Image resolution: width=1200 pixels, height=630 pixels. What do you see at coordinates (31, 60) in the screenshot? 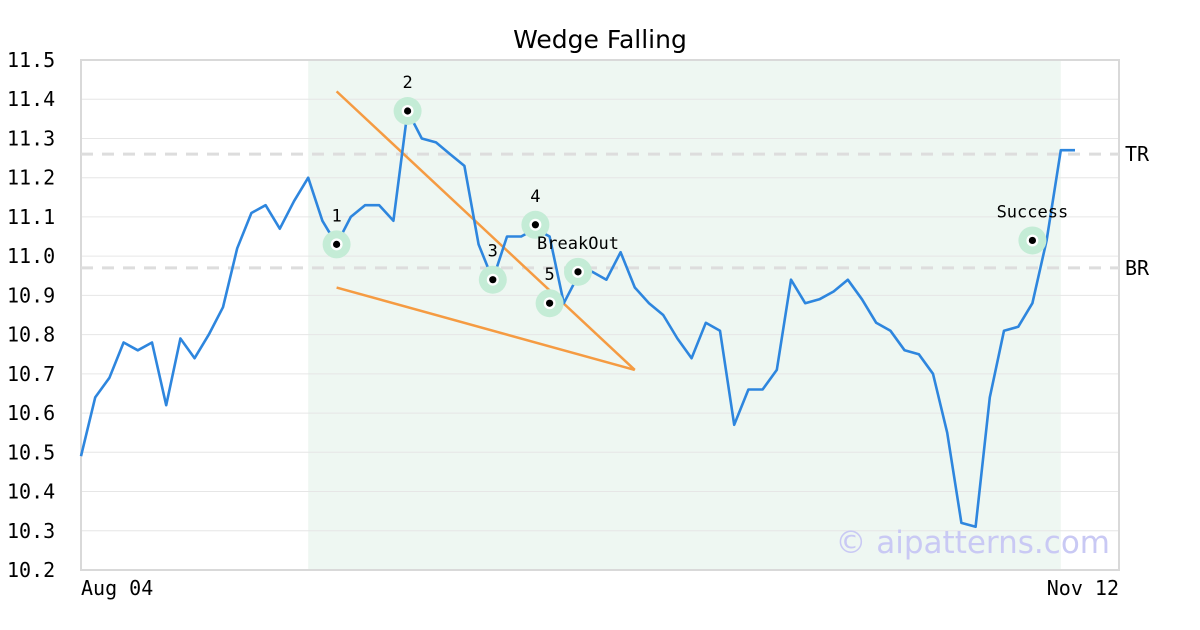
I see `y-tick-label: 11.5` at bounding box center [31, 60].